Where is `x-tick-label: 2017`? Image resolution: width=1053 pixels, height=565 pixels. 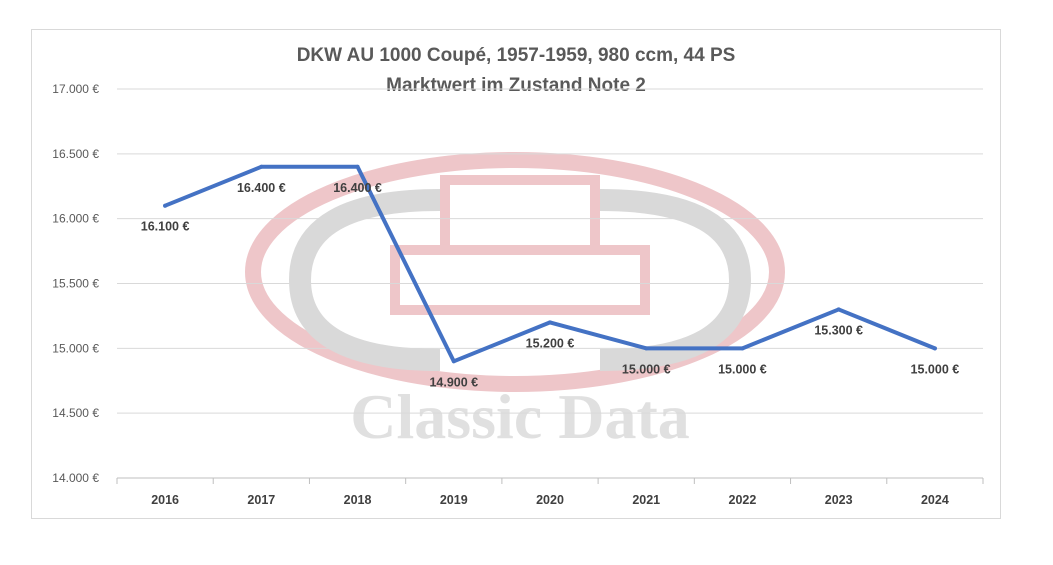
x-tick-label: 2017 is located at coordinates (261, 500).